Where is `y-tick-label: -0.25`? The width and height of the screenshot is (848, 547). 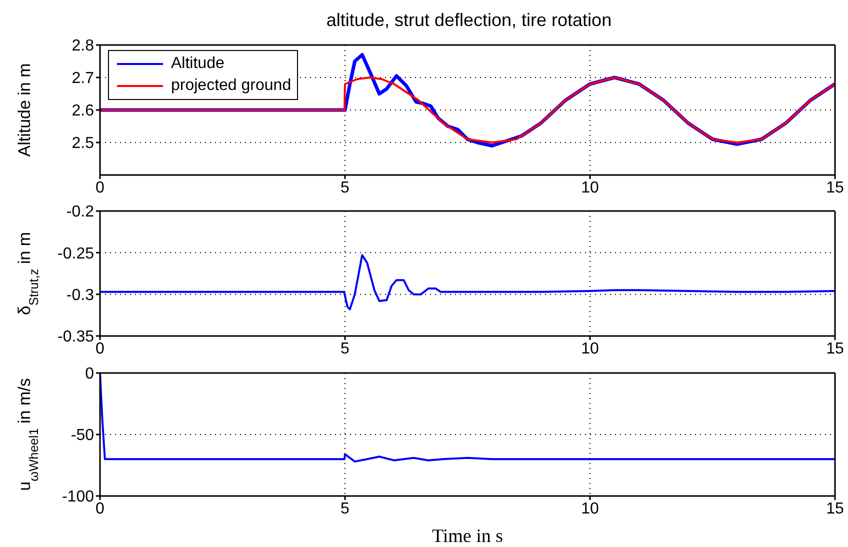
y-tick-label: -0.25 is located at coordinates (76, 253).